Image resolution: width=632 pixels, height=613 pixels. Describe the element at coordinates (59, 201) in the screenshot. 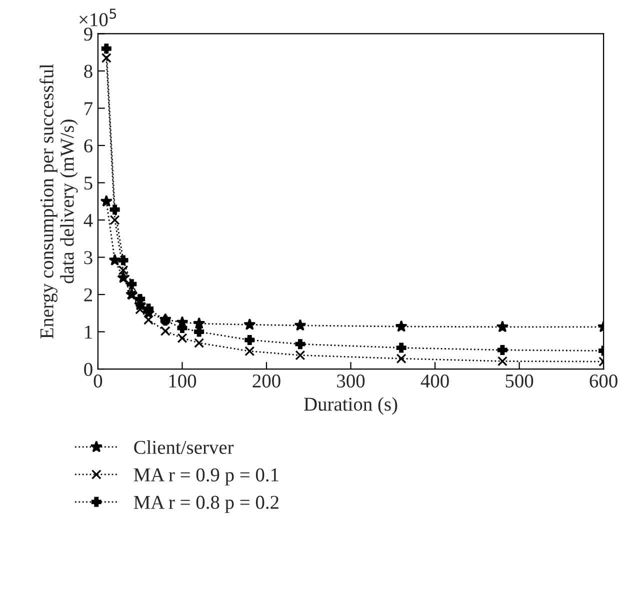

I see `y-axis-title: Energy consumption per successful data delivery (mW/s)` at that location.